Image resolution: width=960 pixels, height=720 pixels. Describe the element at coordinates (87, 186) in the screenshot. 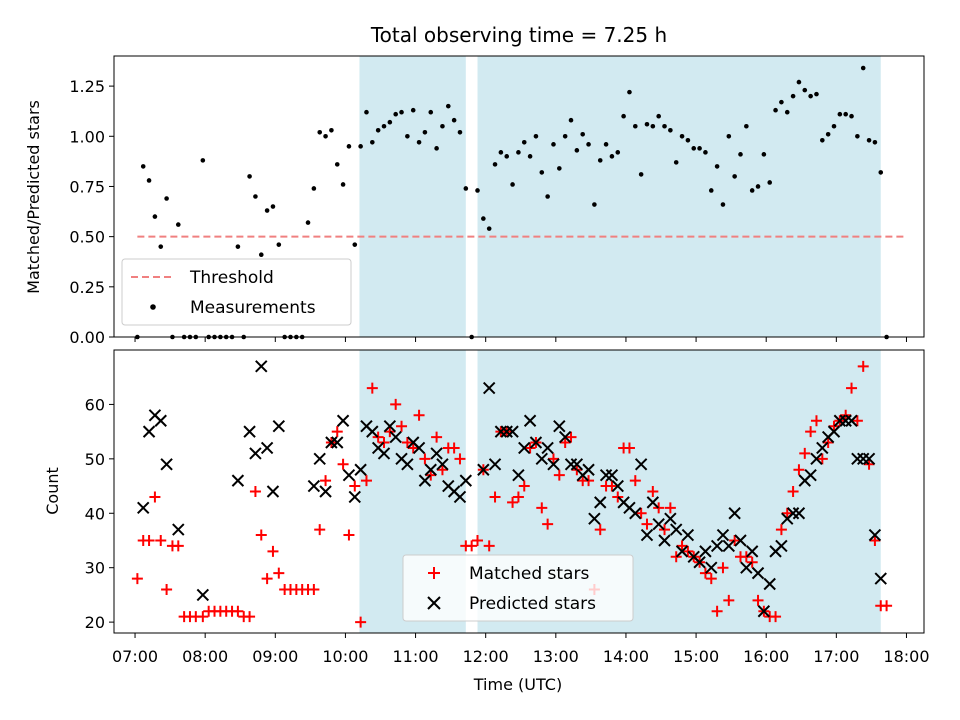

I see `y-tick-label: 0.75` at that location.